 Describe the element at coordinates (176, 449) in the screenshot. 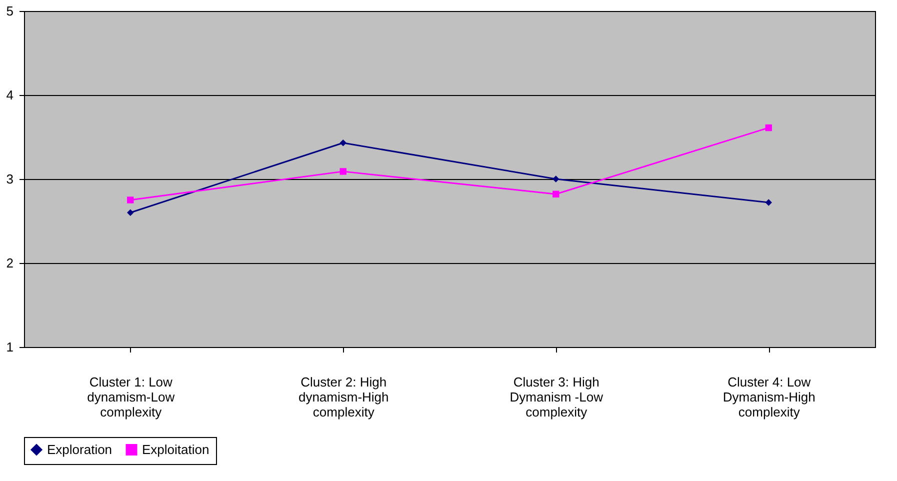

I see `legend-label: Exploitation` at that location.